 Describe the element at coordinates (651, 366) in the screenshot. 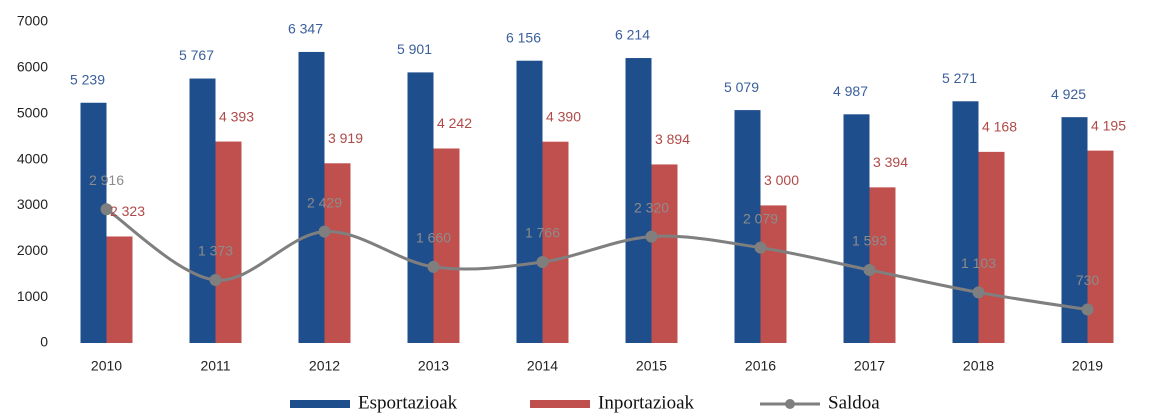

I see `x-tick-label: 2015` at that location.